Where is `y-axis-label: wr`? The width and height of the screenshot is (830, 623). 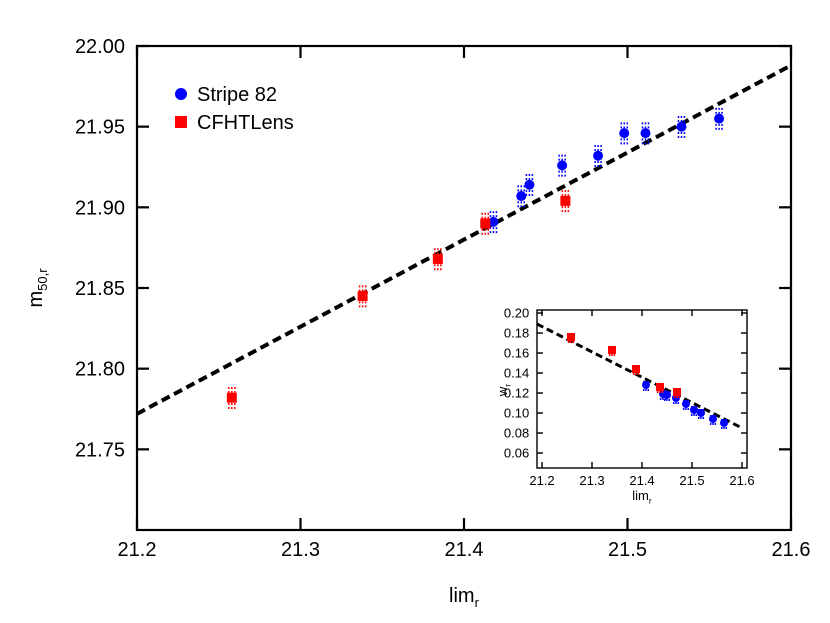
y-axis-label: wr is located at coordinates (503, 390).